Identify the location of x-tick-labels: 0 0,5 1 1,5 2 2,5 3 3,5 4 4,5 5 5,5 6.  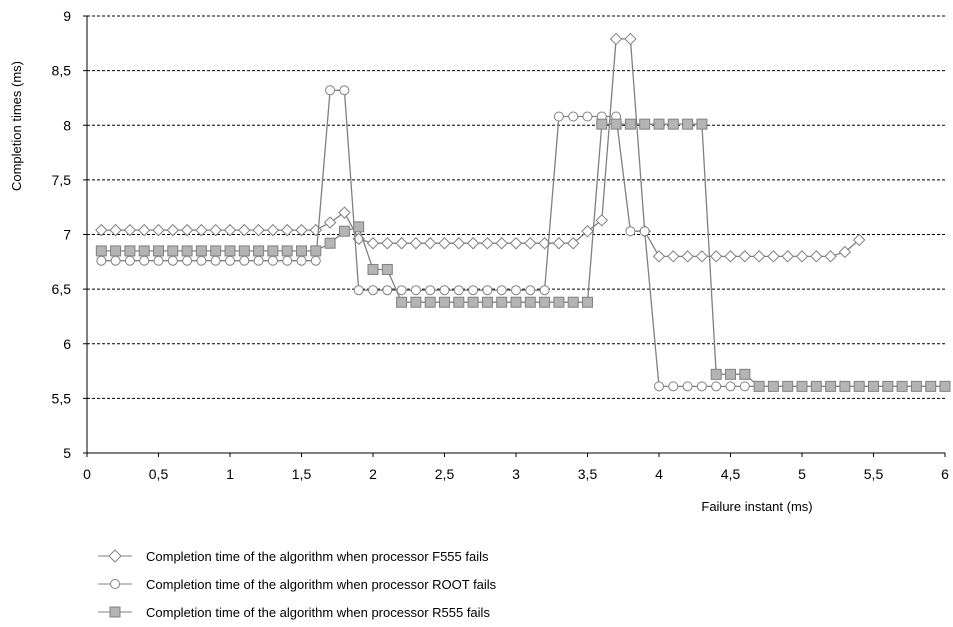
(516, 474).